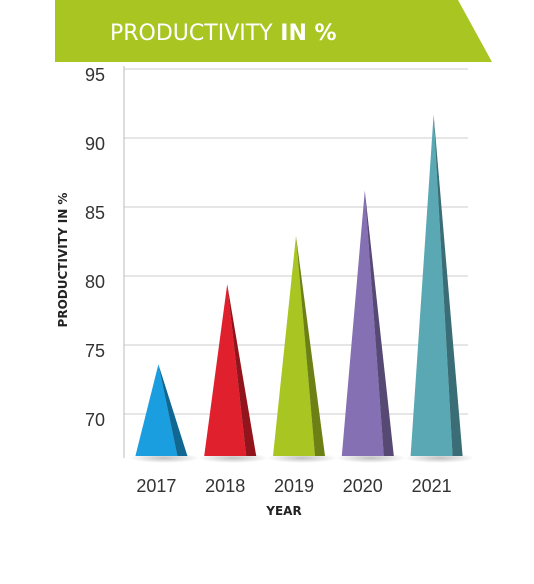 This screenshot has width=534, height=584. Describe the element at coordinates (283, 511) in the screenshot. I see `x-axis-title: YEAR` at that location.